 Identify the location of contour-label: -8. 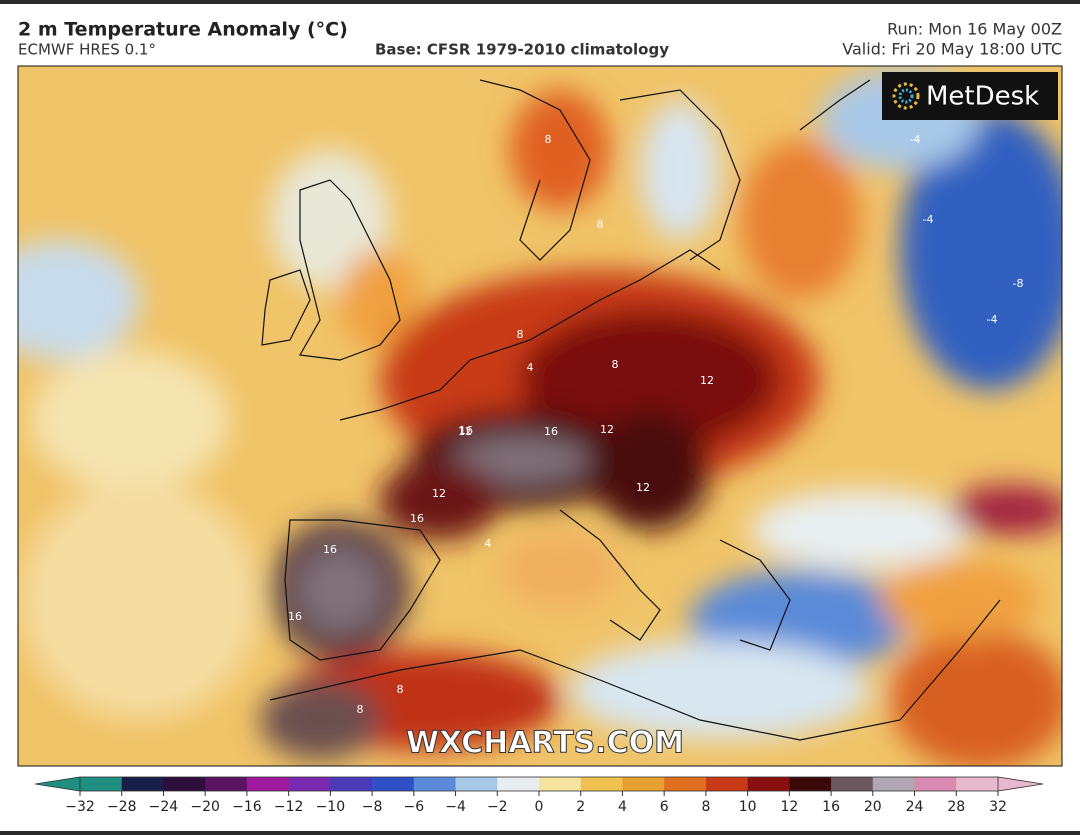
(1018, 283).